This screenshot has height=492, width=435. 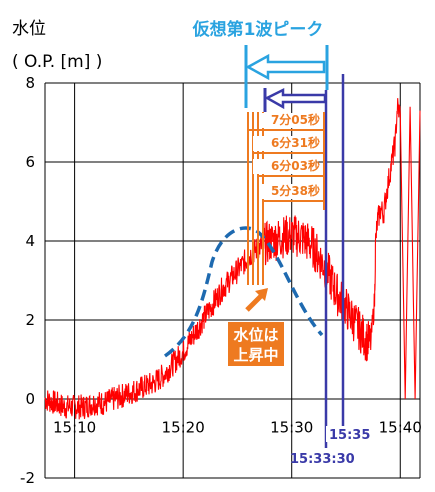 I want to click on peak-arrow, so click(x=285, y=67).